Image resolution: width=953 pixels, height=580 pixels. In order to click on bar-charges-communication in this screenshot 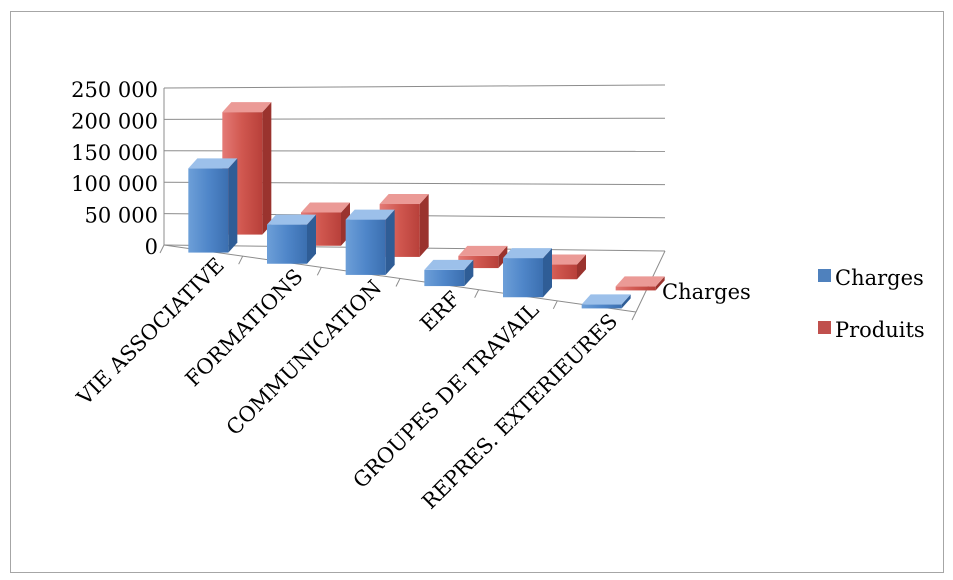, I will do `click(370, 242)`.